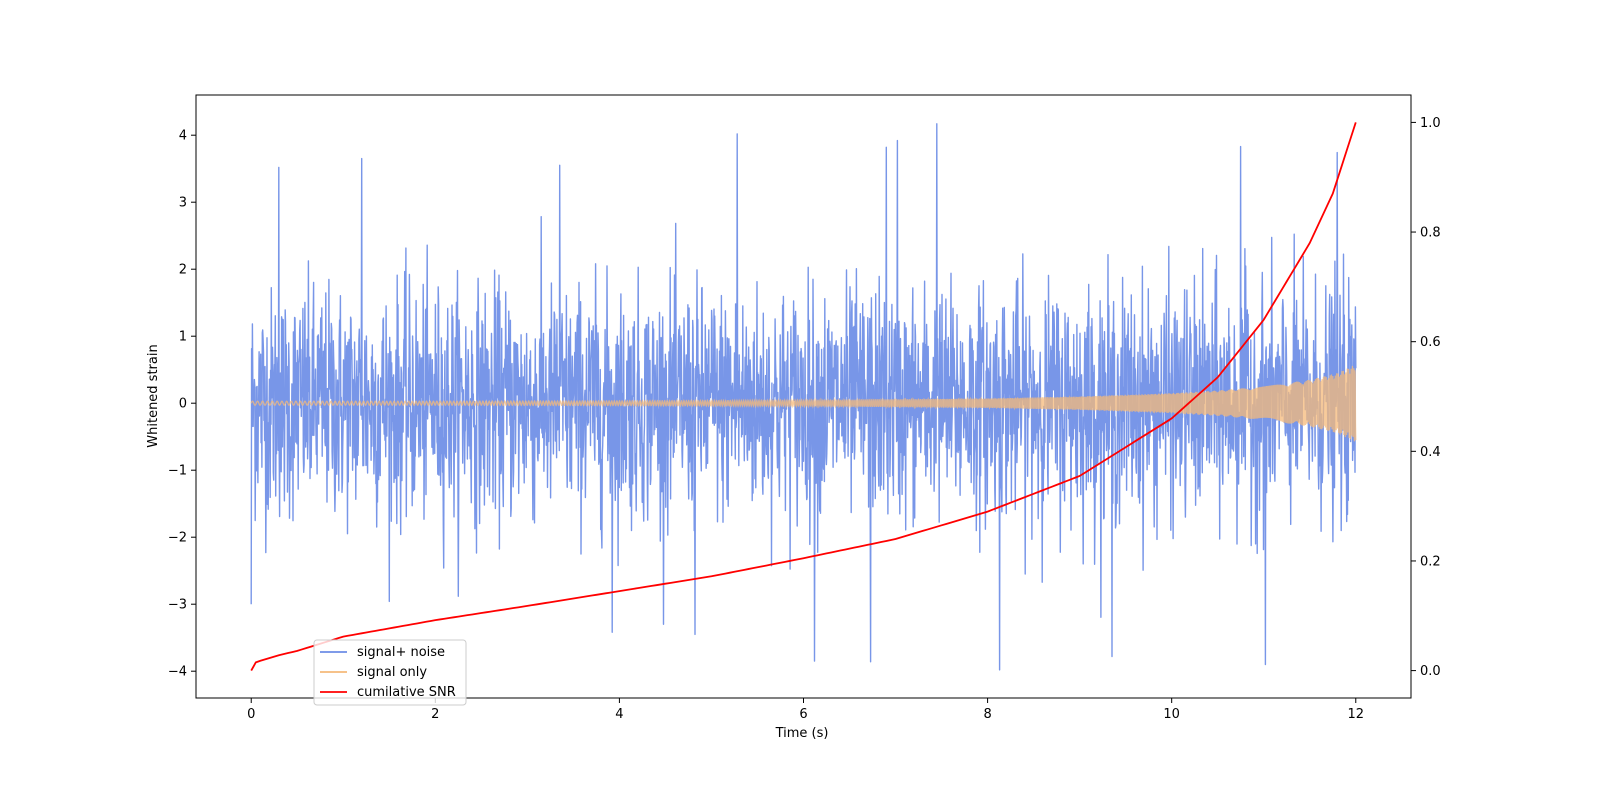  I want to click on x-axis-label: Time (s), so click(802, 733).